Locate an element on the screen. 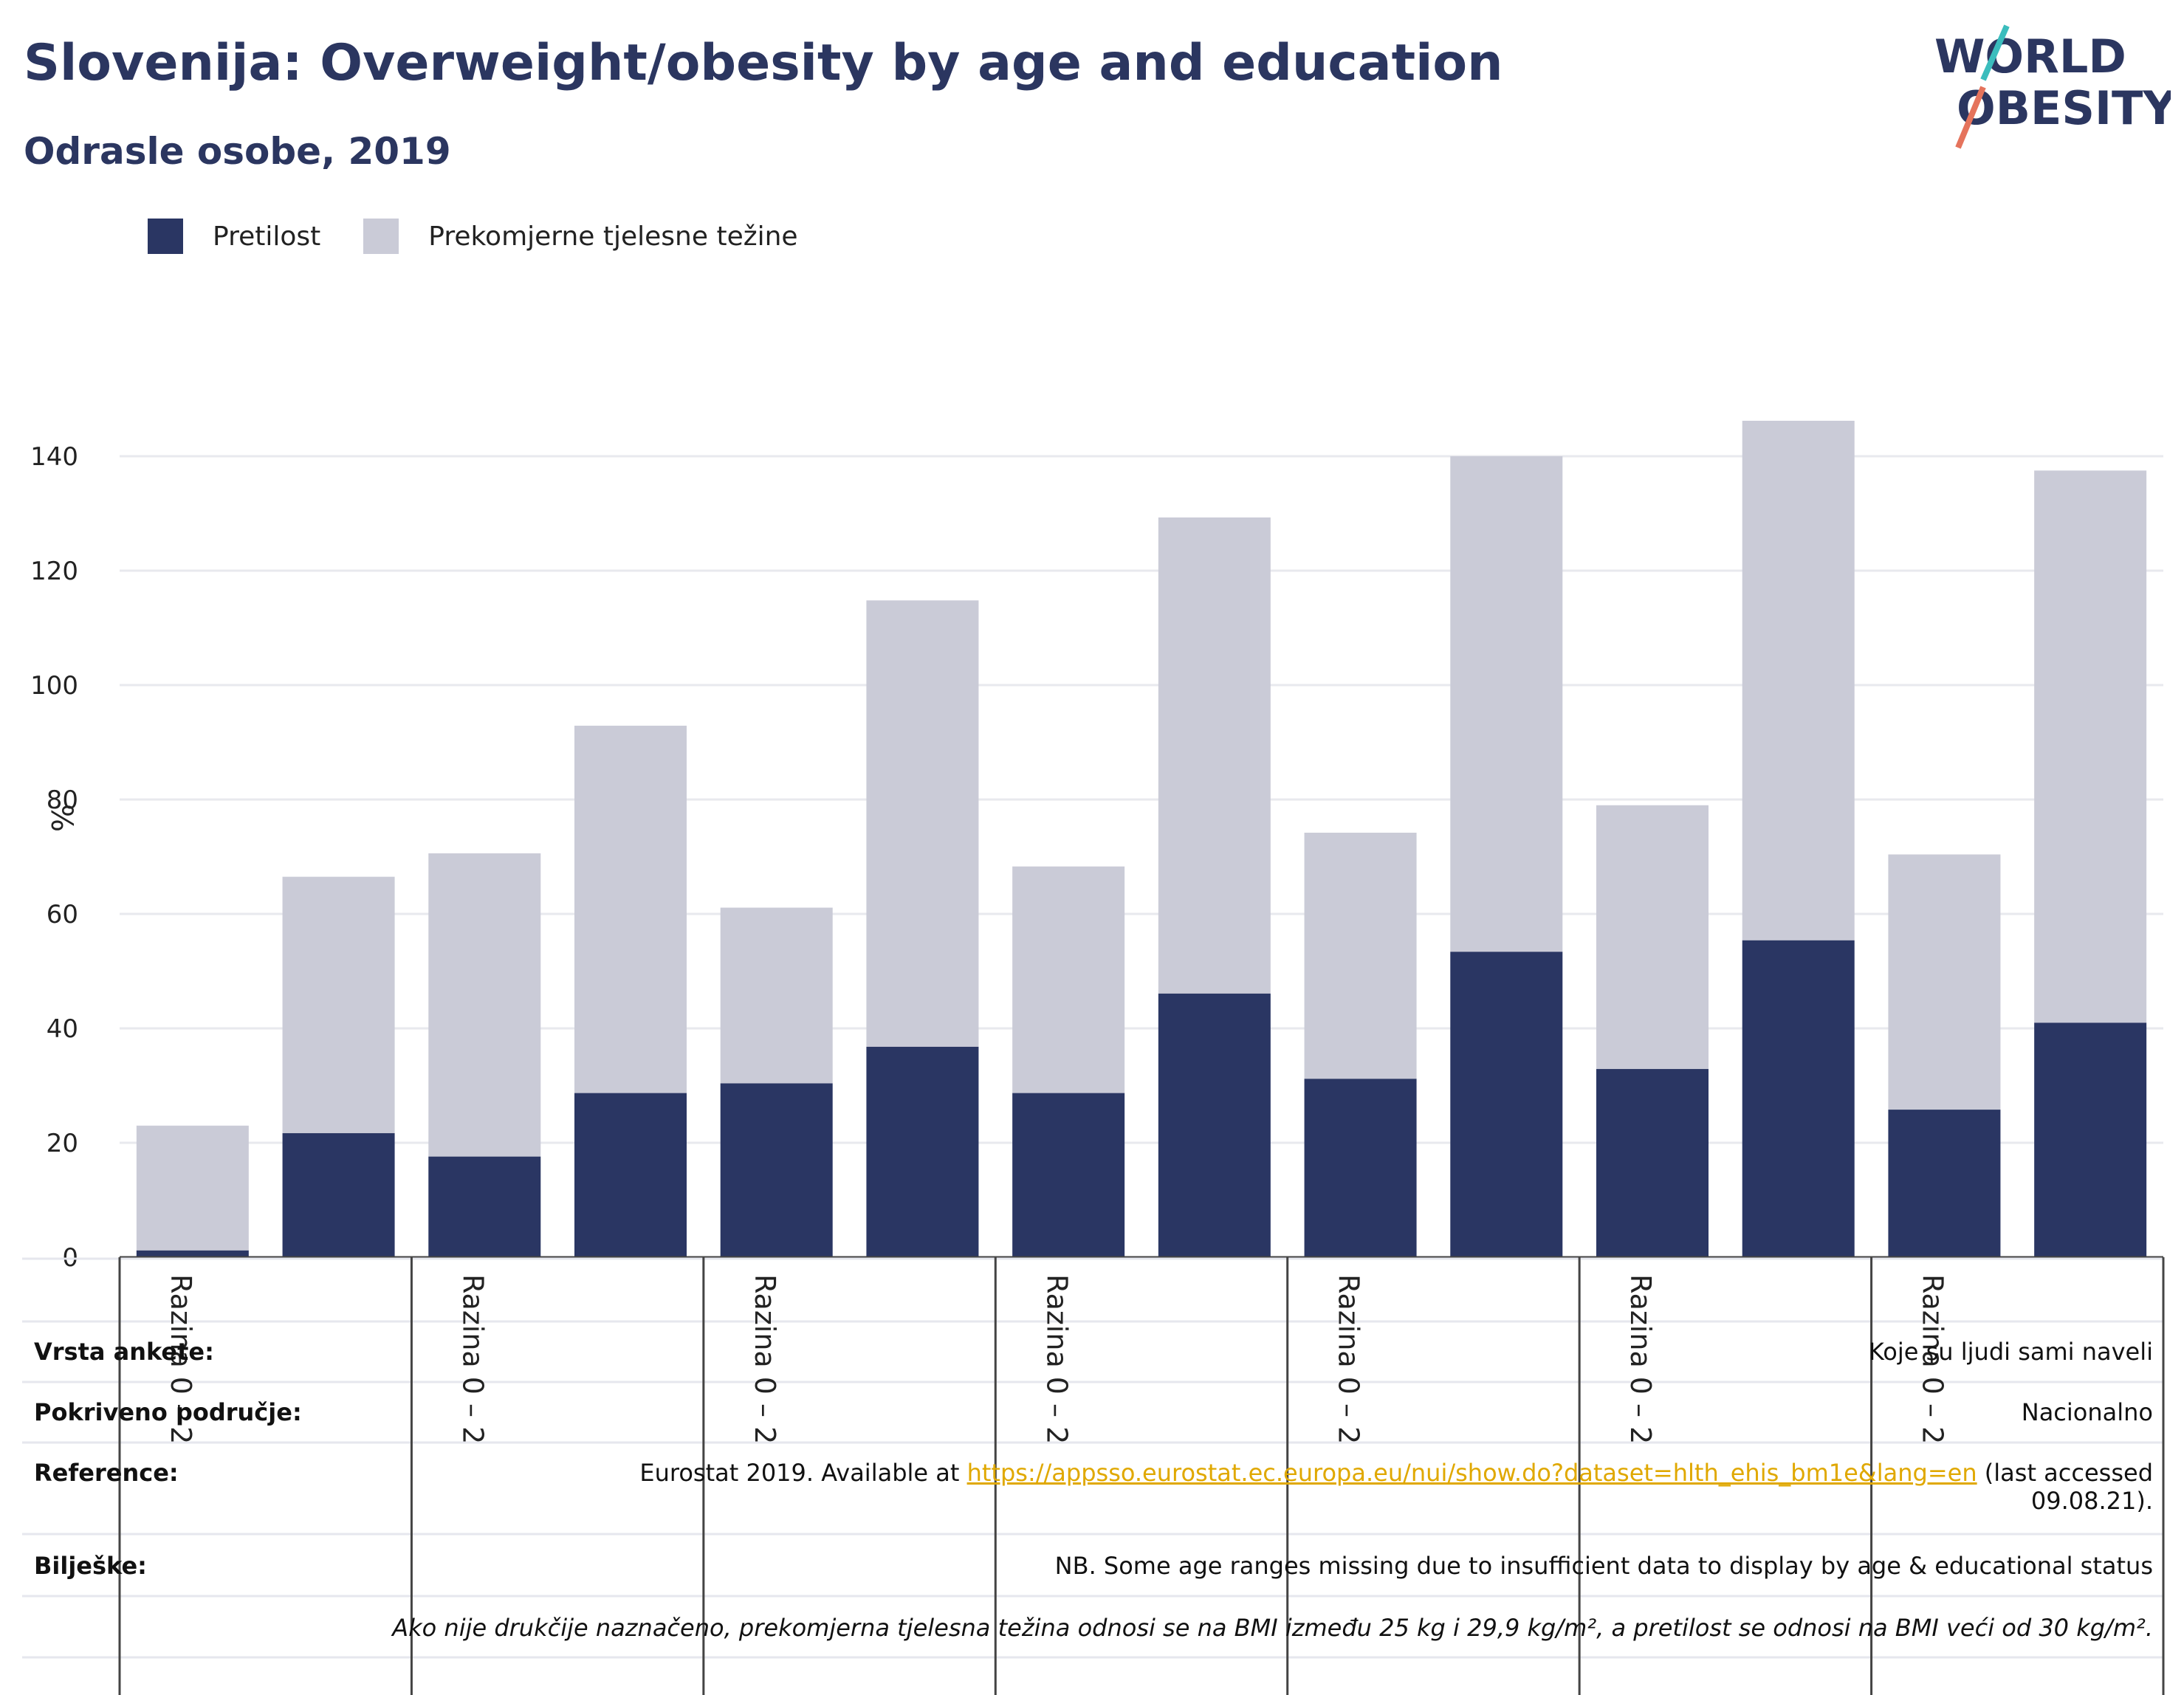  reference-date: 09.08.21). is located at coordinates (2091, 1501).